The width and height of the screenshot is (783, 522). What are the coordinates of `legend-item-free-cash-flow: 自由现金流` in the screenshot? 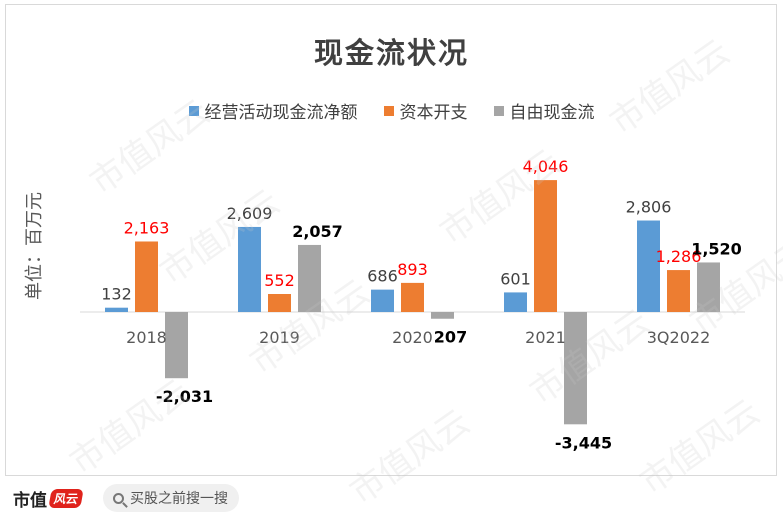 It's located at (544, 110).